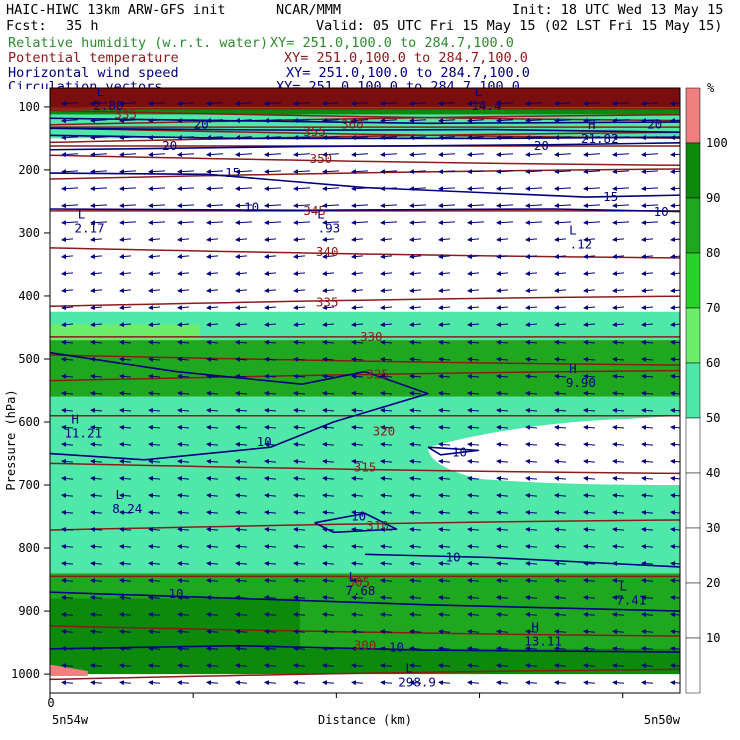 The image size is (740, 740). I want to click on wind-label: 20, so click(541, 145).